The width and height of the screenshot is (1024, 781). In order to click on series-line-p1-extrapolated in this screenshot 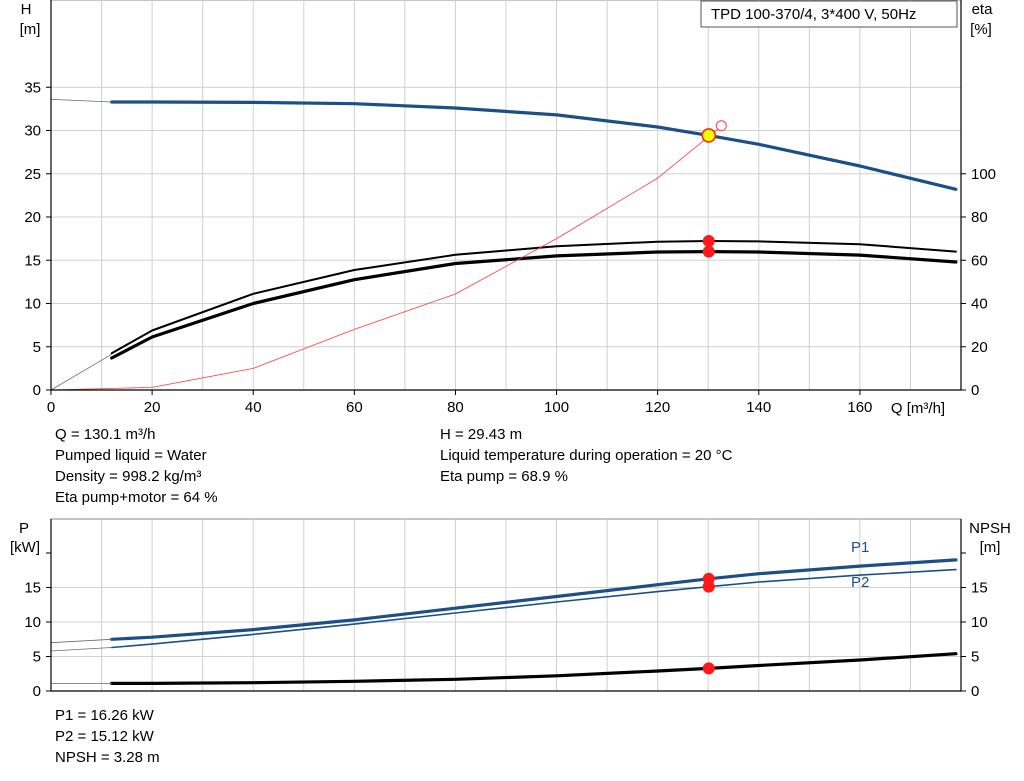, I will do `click(81, 641)`.